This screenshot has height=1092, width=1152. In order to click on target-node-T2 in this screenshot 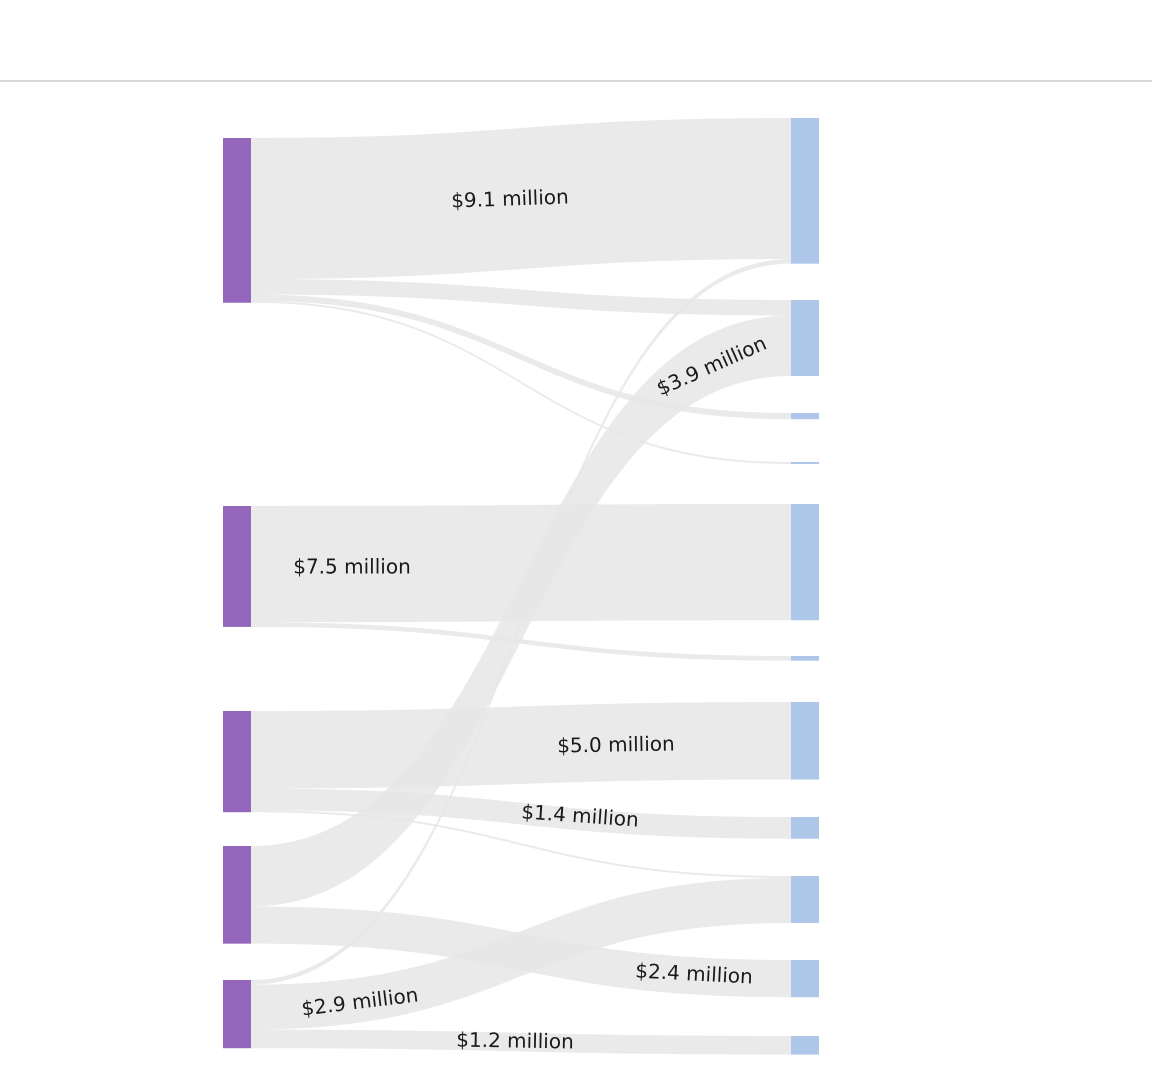, I will do `click(805, 338)`.